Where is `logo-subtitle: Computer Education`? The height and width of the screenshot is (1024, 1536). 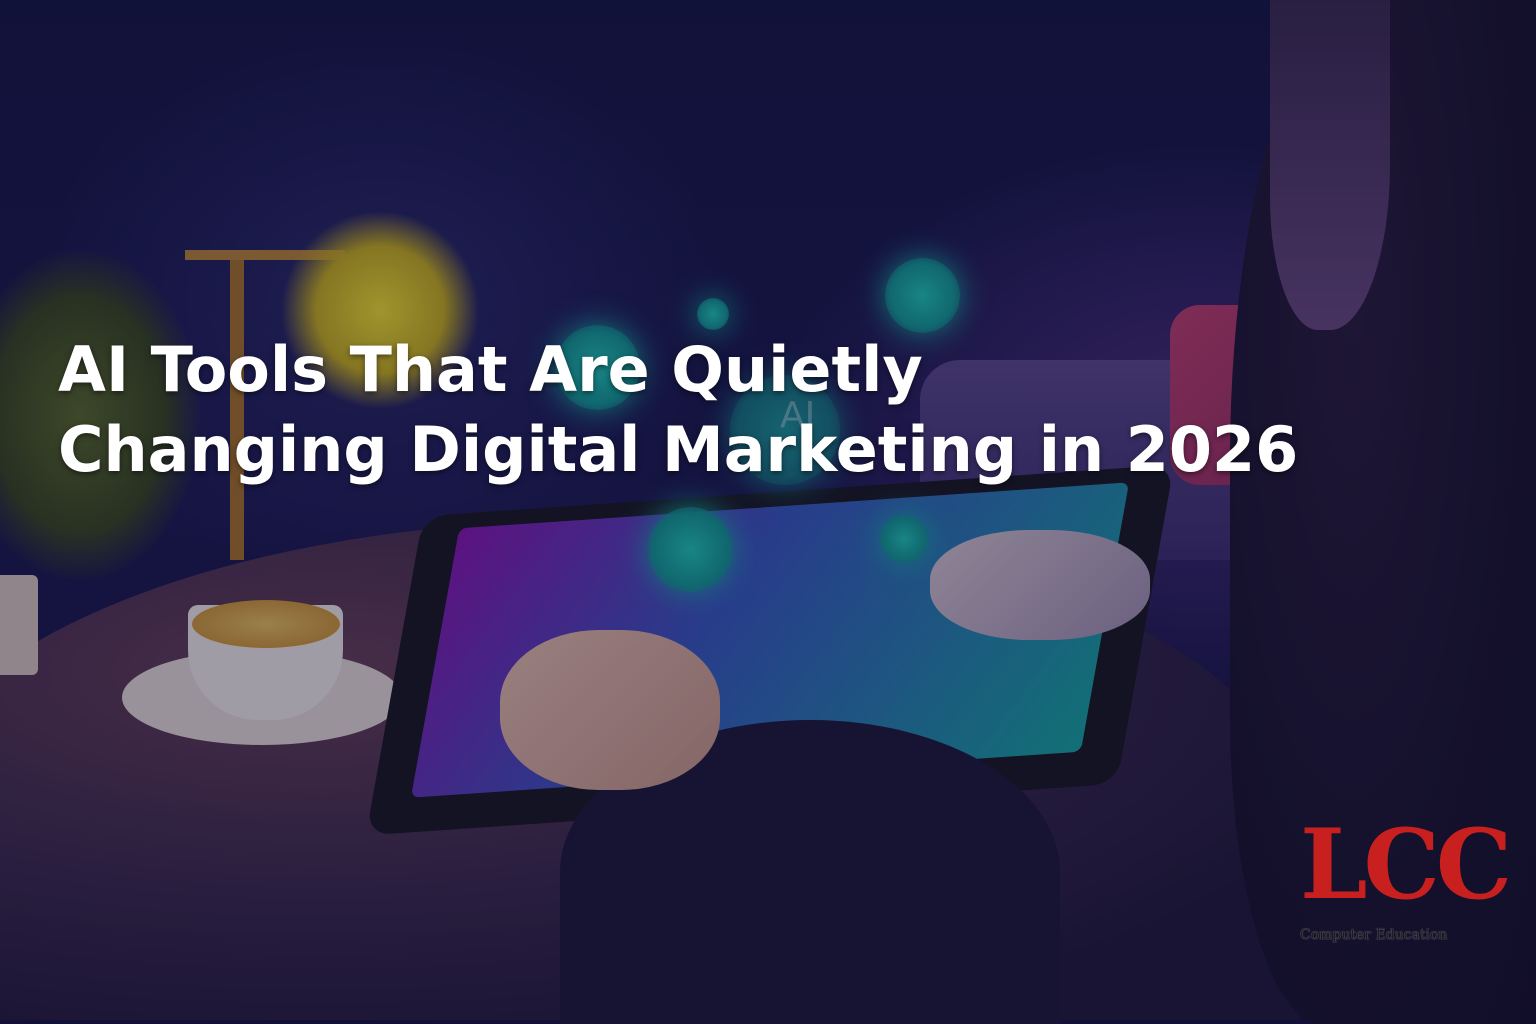 logo-subtitle: Computer Education is located at coordinates (1374, 935).